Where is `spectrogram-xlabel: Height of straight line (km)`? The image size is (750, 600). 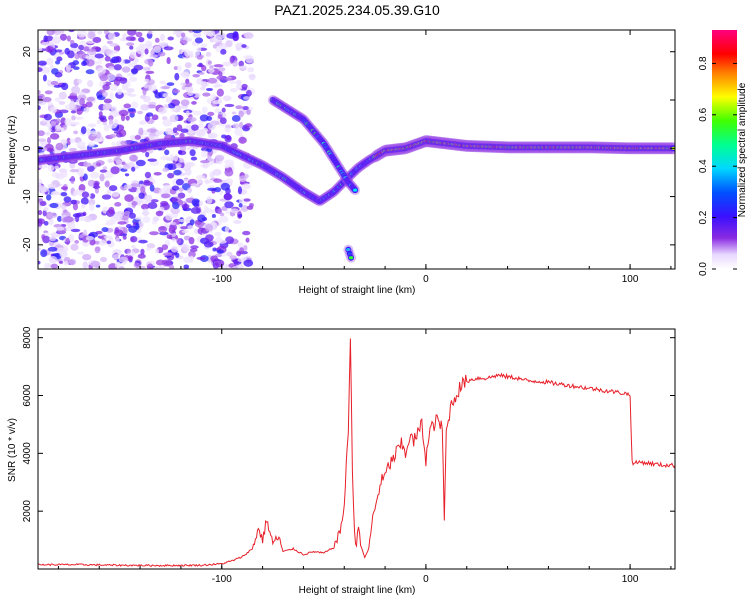
spectrogram-xlabel: Height of straight line (km) is located at coordinates (357, 290).